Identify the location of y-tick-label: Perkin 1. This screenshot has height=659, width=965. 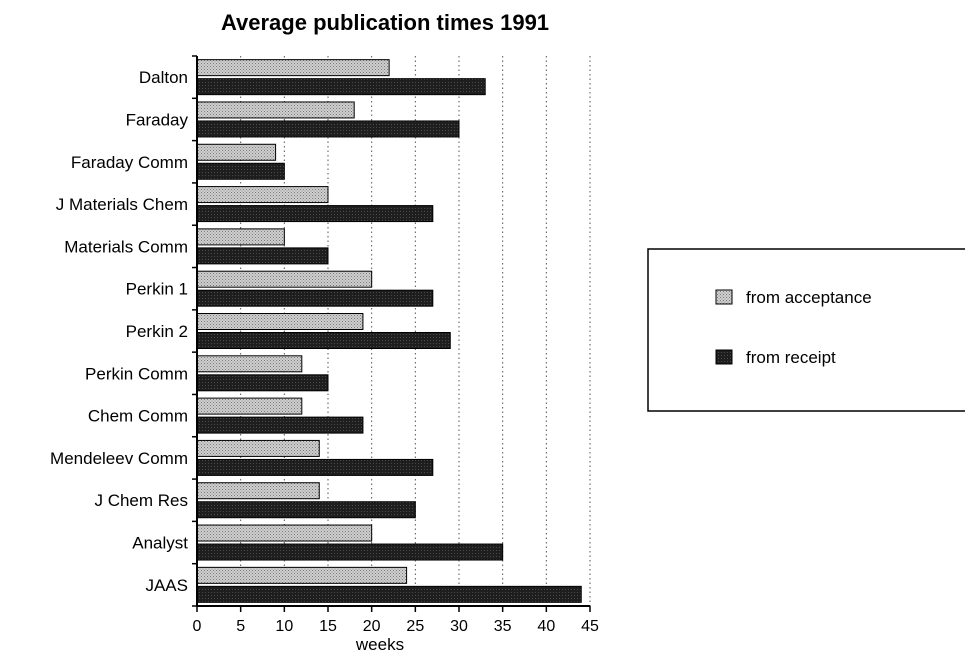
(157, 289).